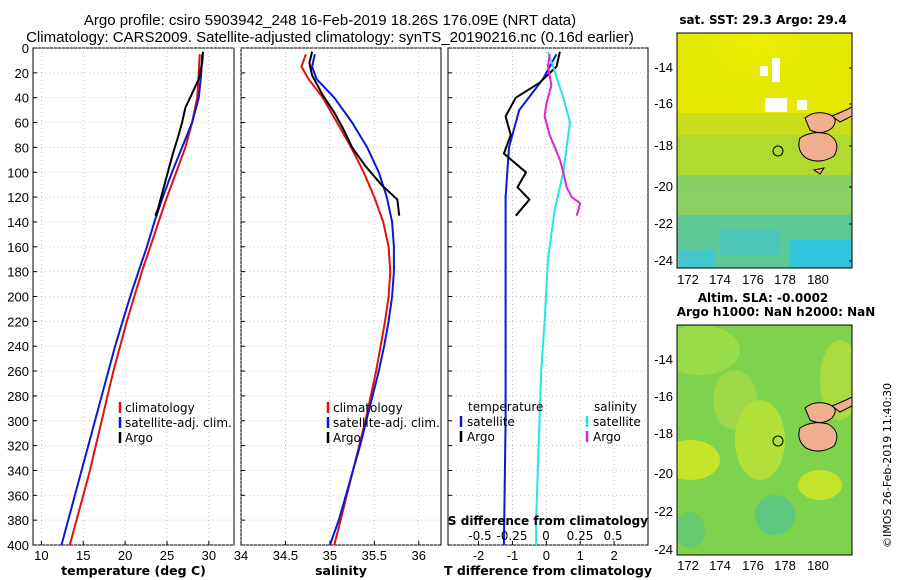 The image size is (900, 580). Describe the element at coordinates (83, 555) in the screenshot. I see `x-tick-label: 15` at that location.